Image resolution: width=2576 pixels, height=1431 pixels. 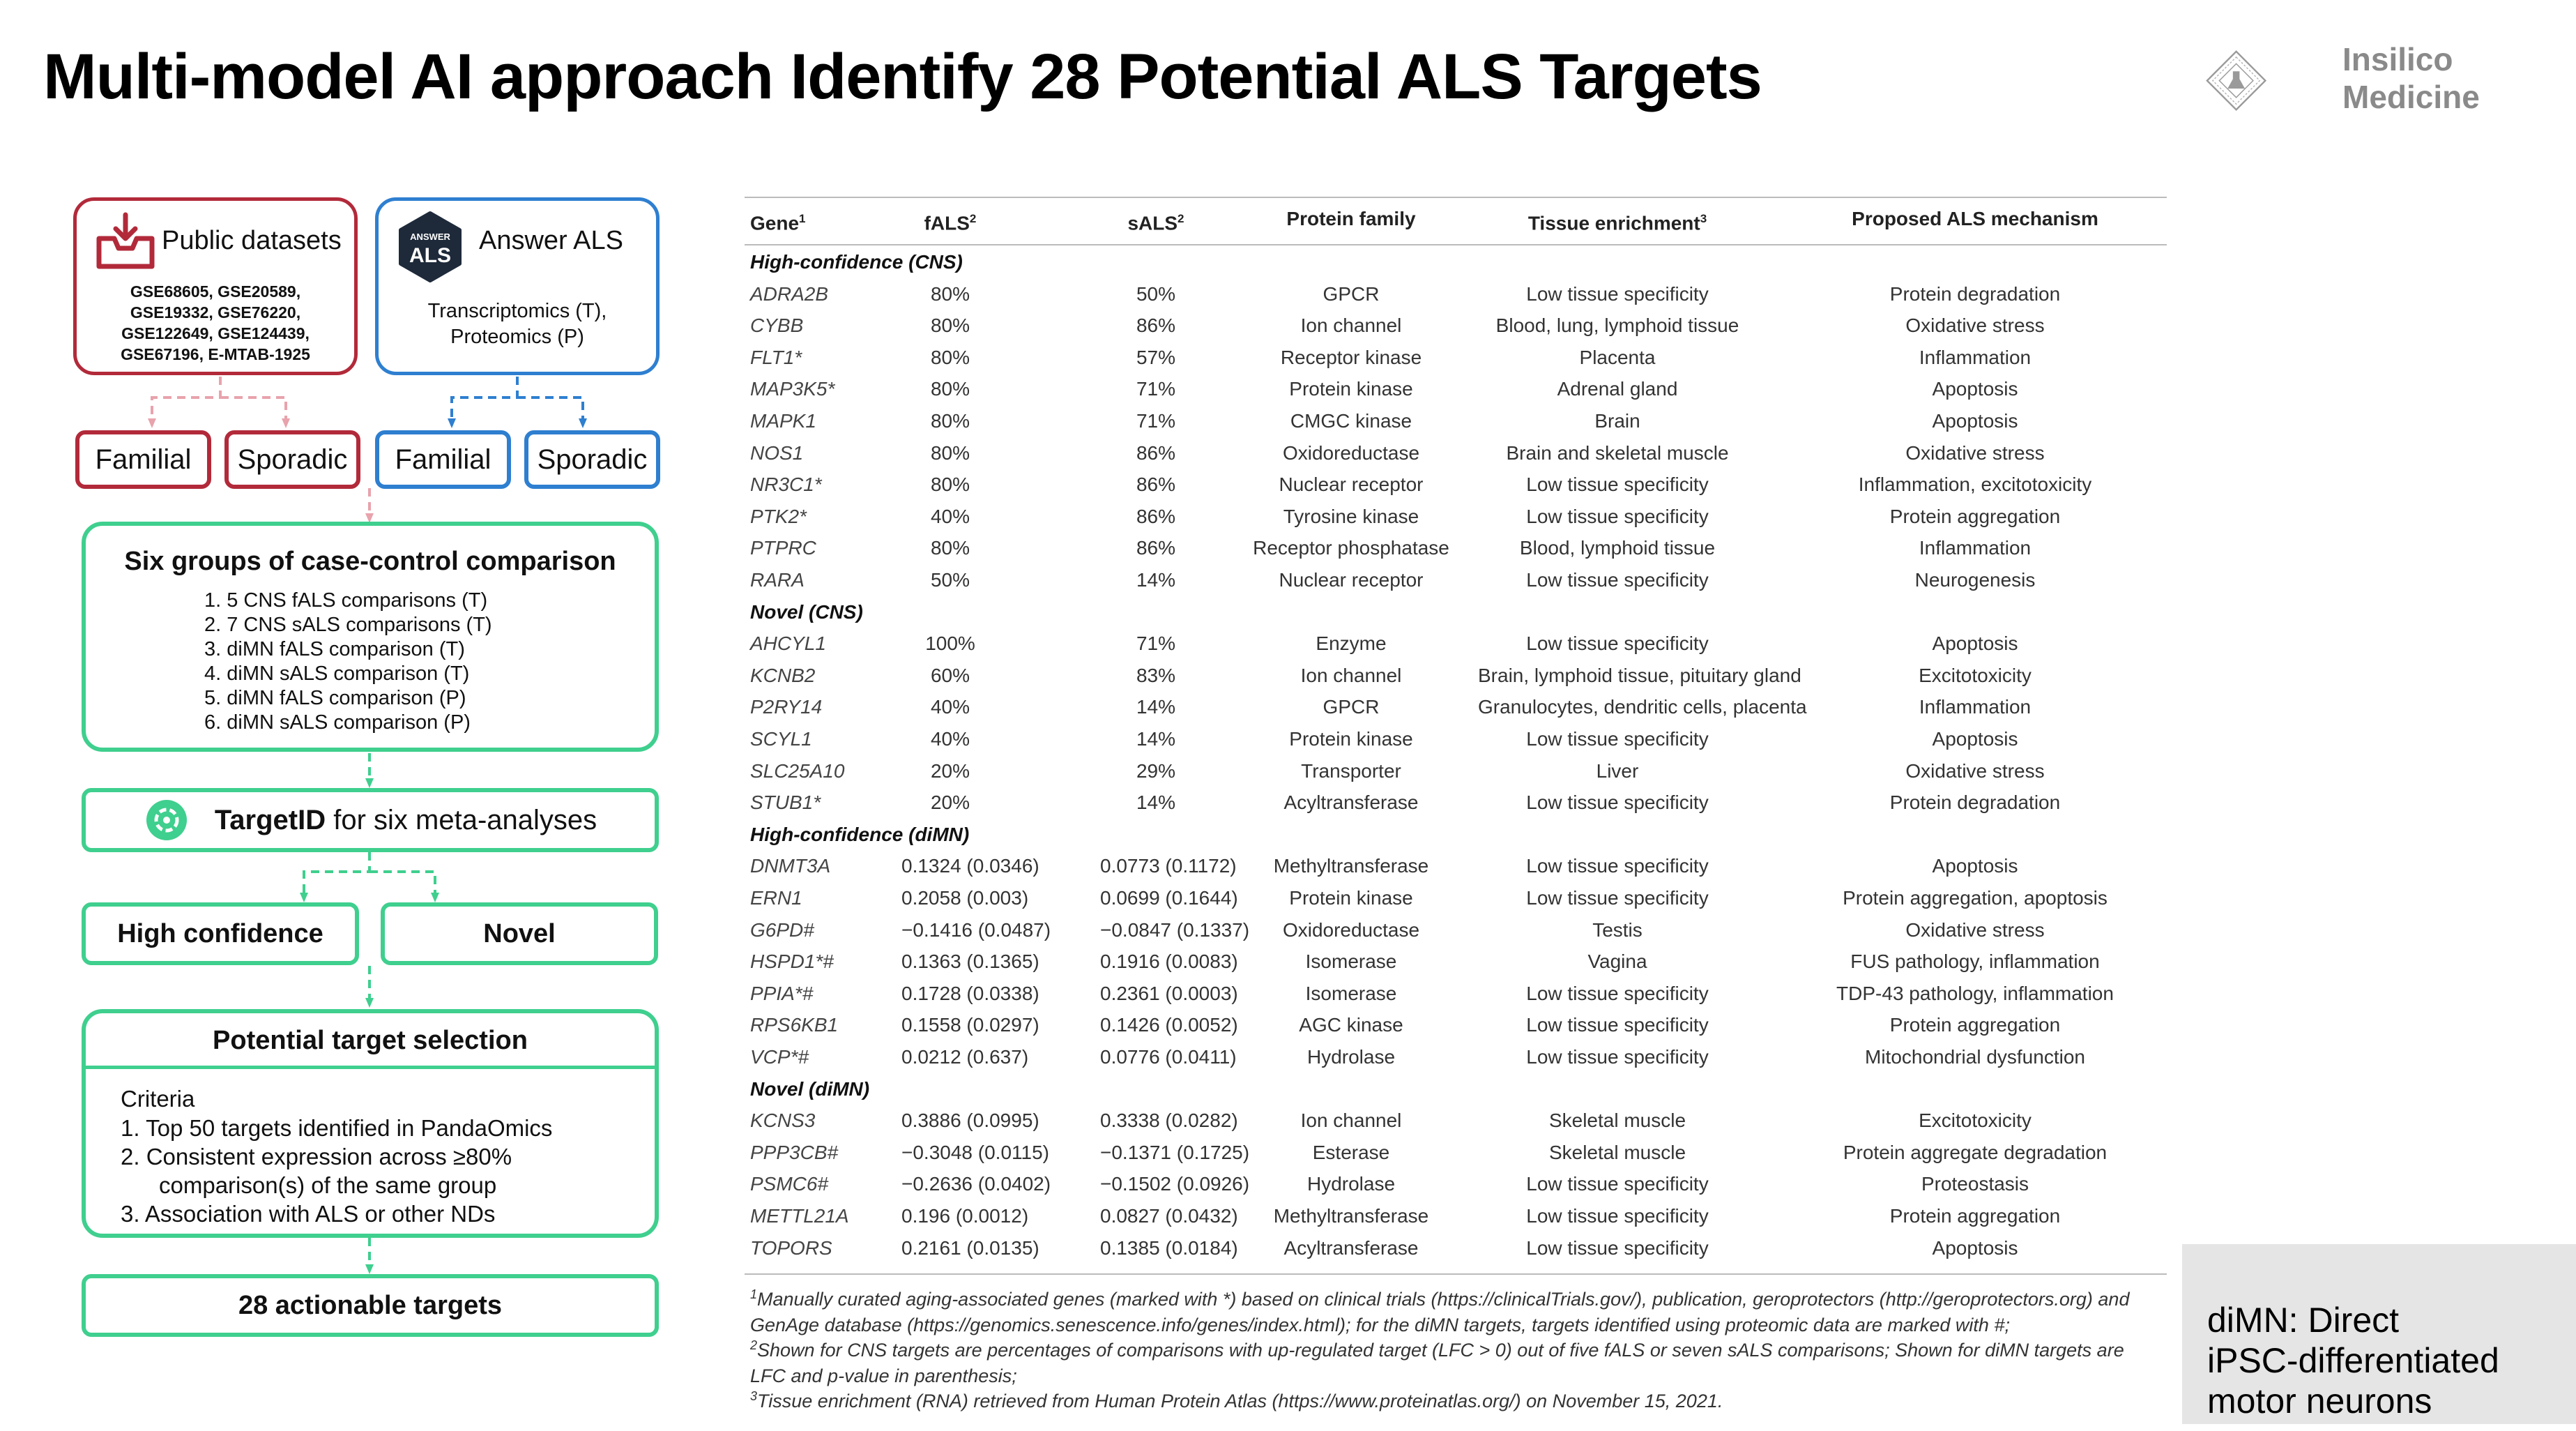 What do you see at coordinates (975, 1152) in the screenshot?
I see `fals-cell: −0.3048 (0.0115)` at bounding box center [975, 1152].